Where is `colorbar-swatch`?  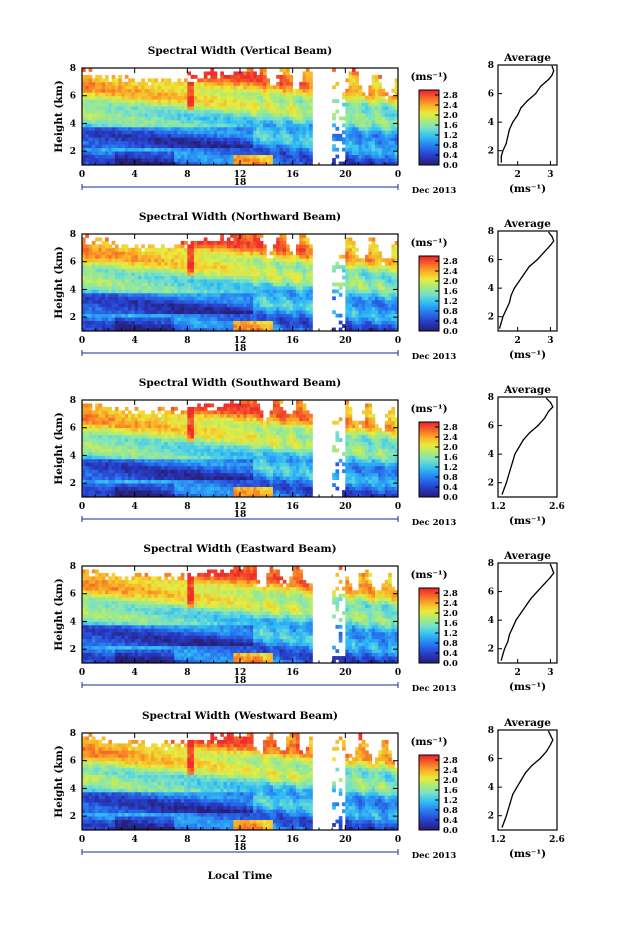
colorbar-swatch is located at coordinates (429, 110).